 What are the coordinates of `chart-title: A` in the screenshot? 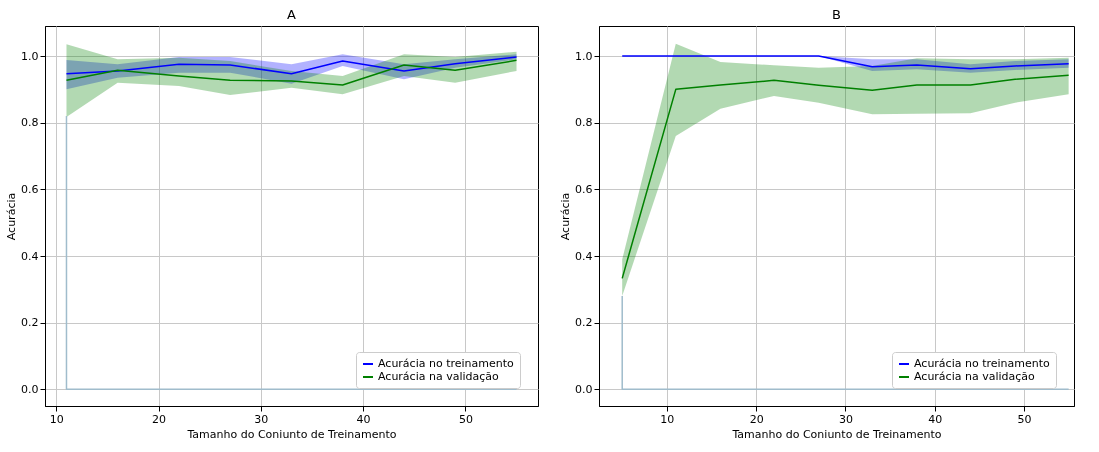 It's located at (292, 14).